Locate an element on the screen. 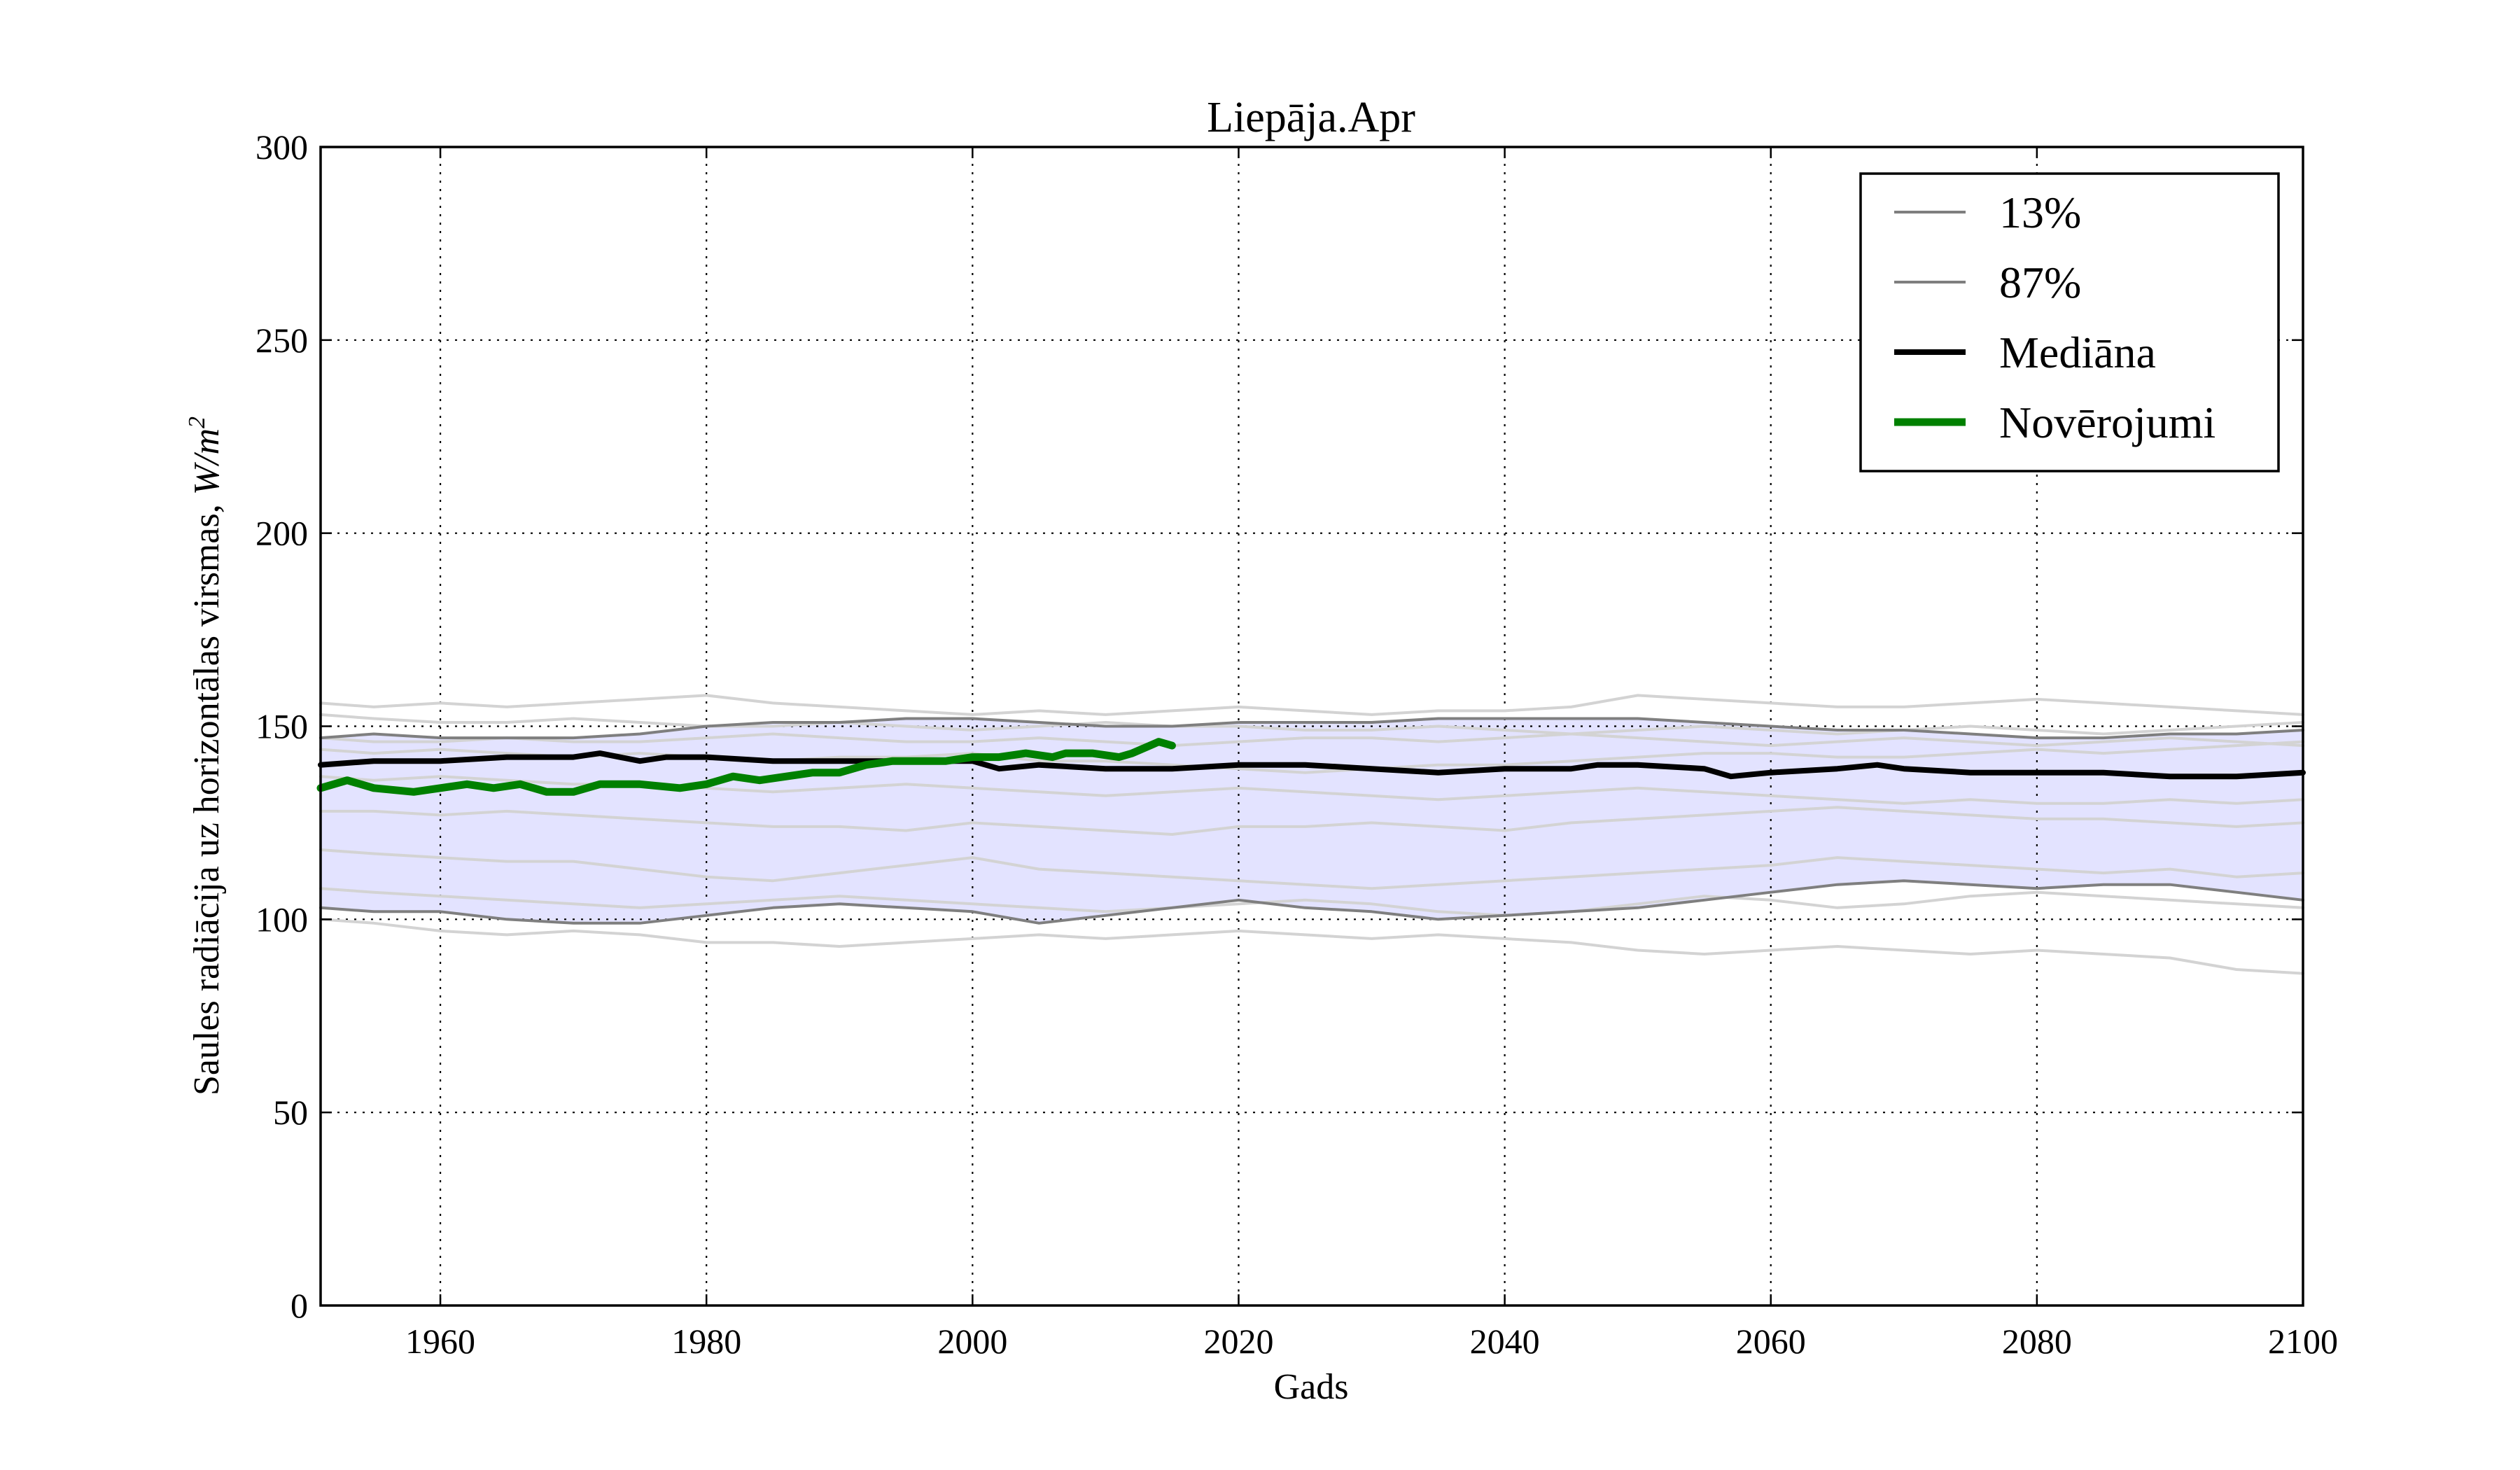 The height and width of the screenshot is (1470, 2520). x-axis-label: Gads is located at coordinates (1311, 1387).